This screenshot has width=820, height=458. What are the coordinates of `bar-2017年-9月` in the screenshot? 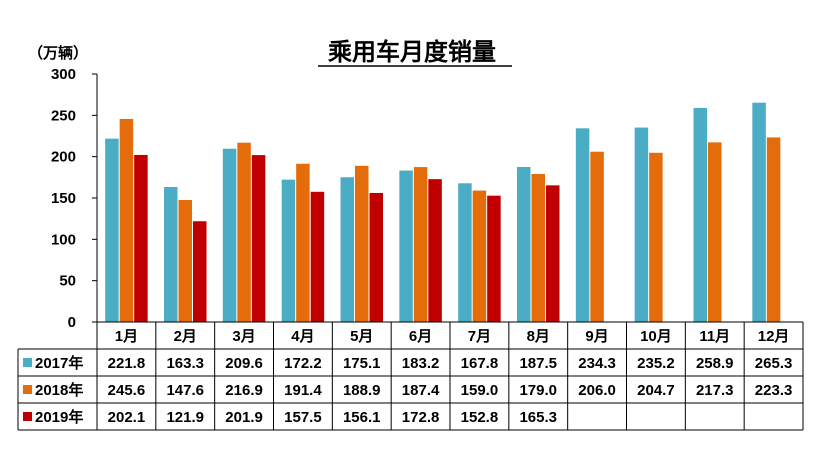 It's located at (582, 225).